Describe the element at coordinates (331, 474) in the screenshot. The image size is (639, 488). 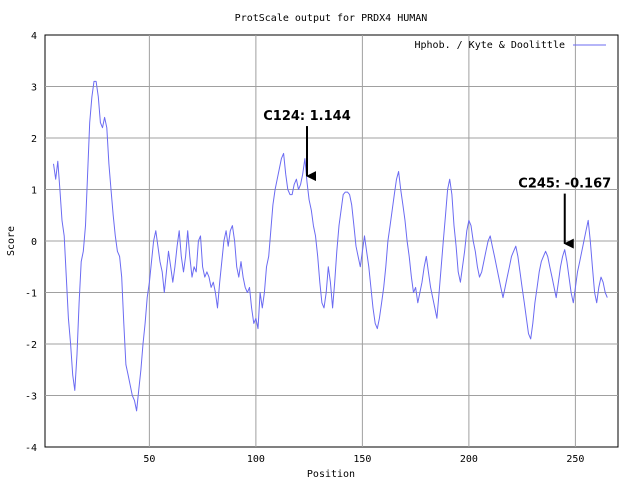
I see `x-axis-label: Position` at that location.